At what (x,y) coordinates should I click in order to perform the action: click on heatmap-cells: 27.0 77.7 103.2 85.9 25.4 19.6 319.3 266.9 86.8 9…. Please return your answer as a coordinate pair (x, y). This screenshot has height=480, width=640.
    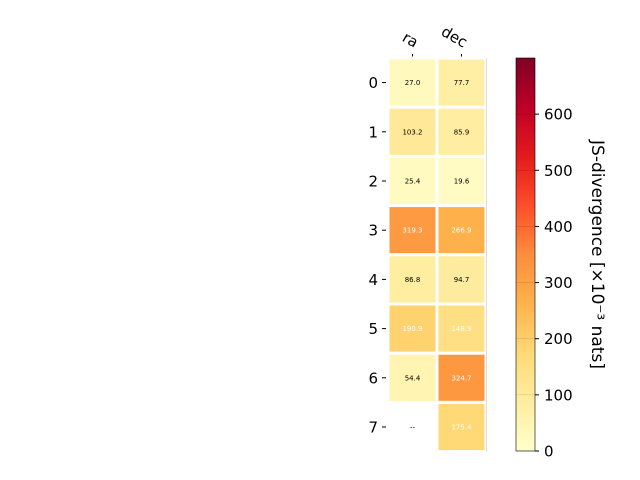
    Looking at the image, I should click on (437, 255).